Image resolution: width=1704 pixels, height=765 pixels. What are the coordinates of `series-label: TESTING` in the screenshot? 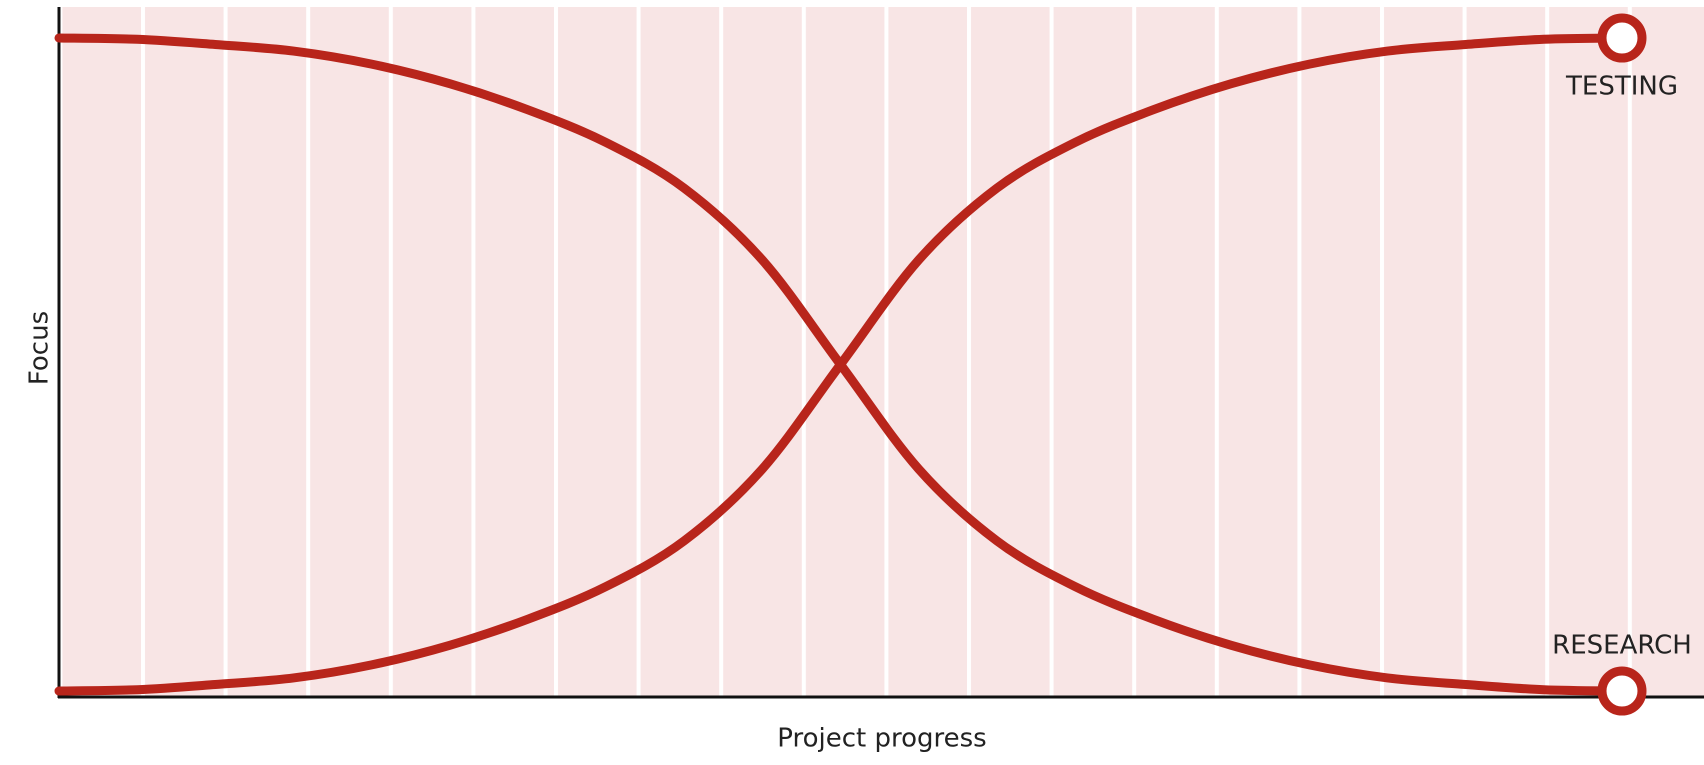 It's located at (1621, 87).